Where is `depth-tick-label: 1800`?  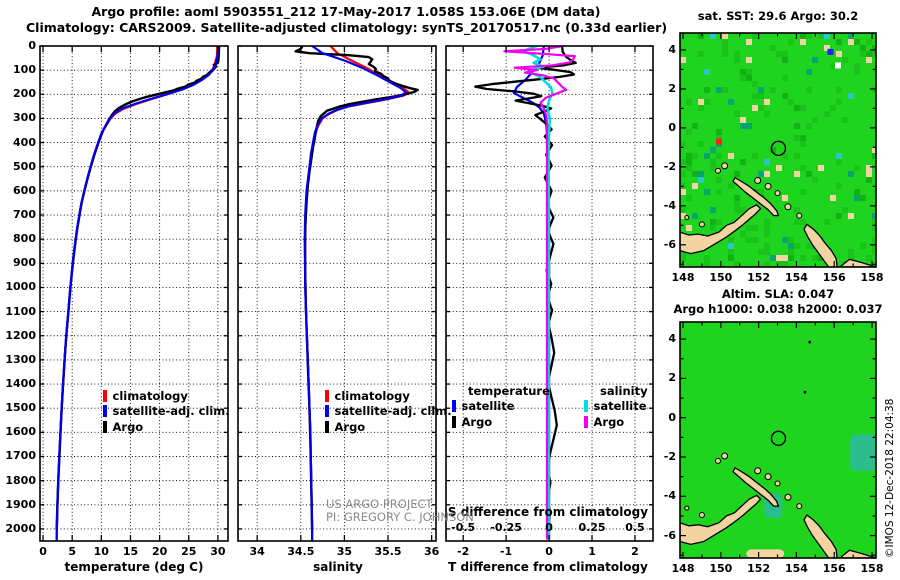
depth-tick-label: 1800 is located at coordinates (20, 480).